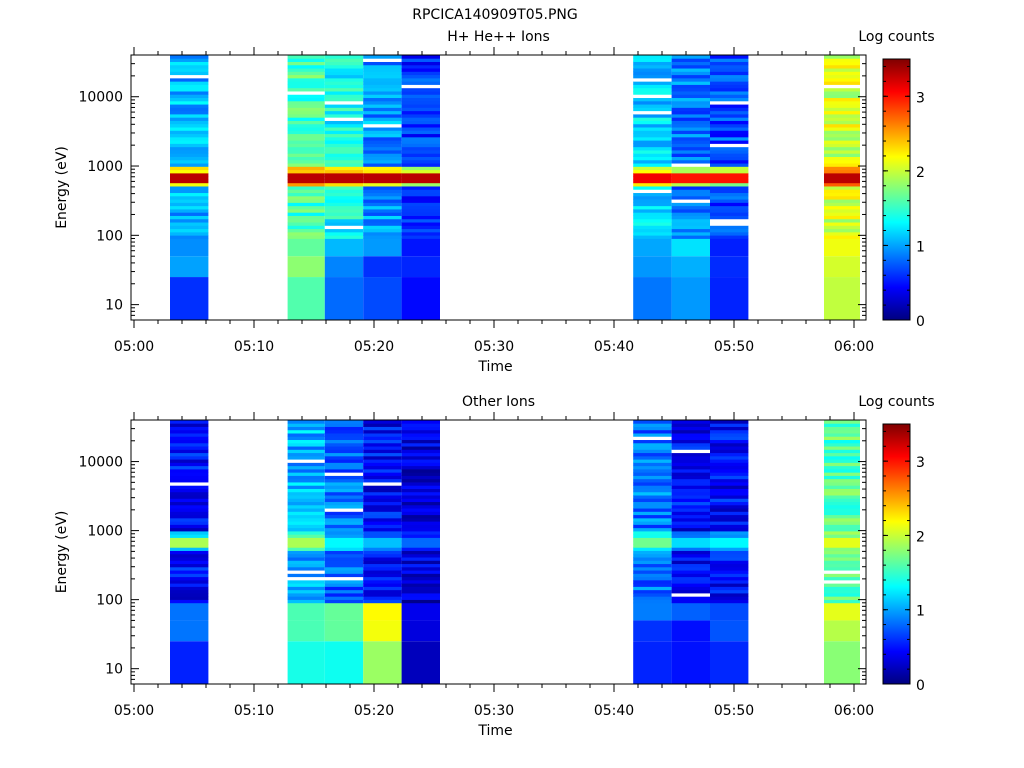 Image resolution: width=1024 pixels, height=768 pixels. Describe the element at coordinates (896, 37) in the screenshot. I see `colorbar-label: Log counts` at that location.